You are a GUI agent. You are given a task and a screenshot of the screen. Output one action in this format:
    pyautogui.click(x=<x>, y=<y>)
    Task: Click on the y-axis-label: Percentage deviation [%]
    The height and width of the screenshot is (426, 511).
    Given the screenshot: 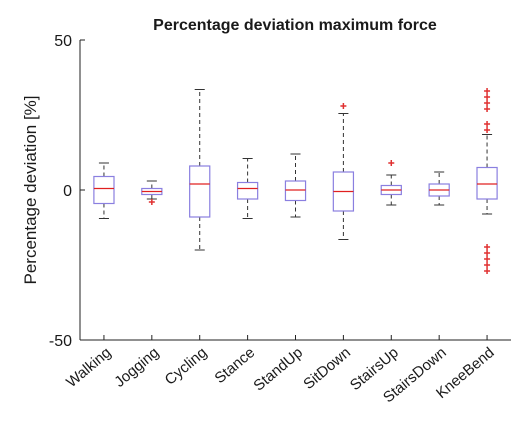 What is the action you would take?
    pyautogui.click(x=30, y=189)
    